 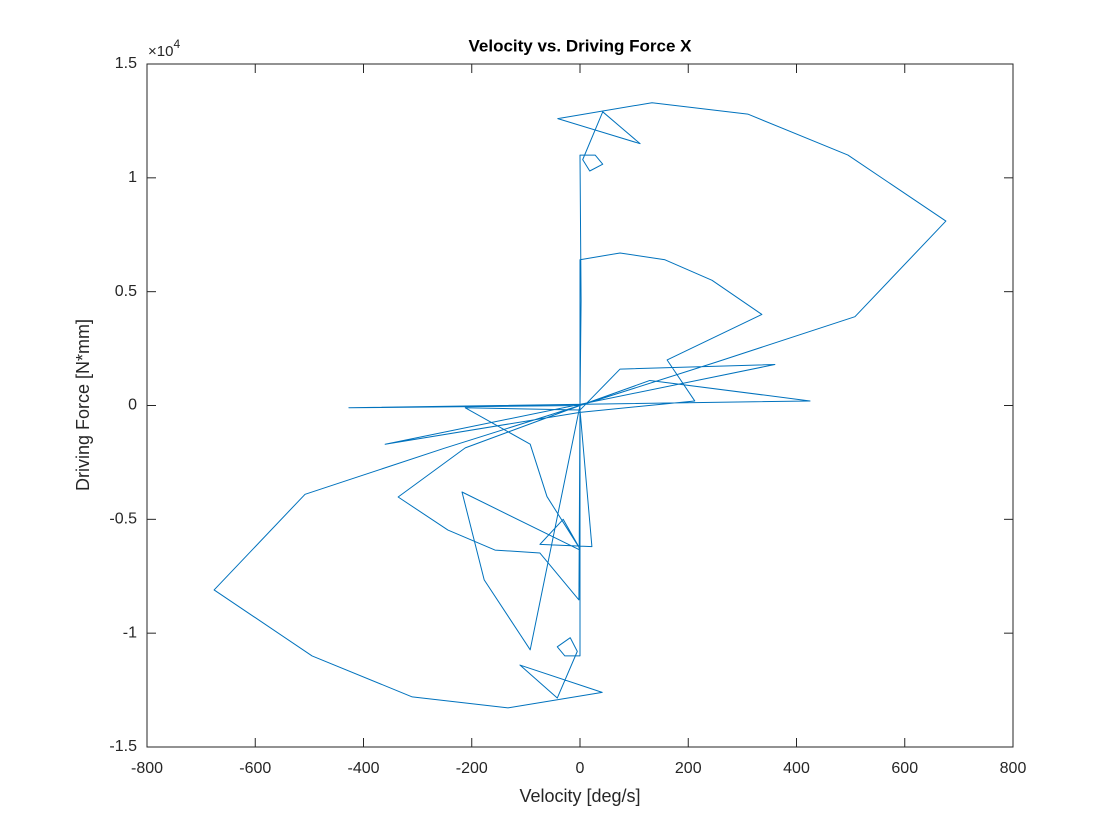 What do you see at coordinates (904, 768) in the screenshot?
I see `x-tick-label: 600` at bounding box center [904, 768].